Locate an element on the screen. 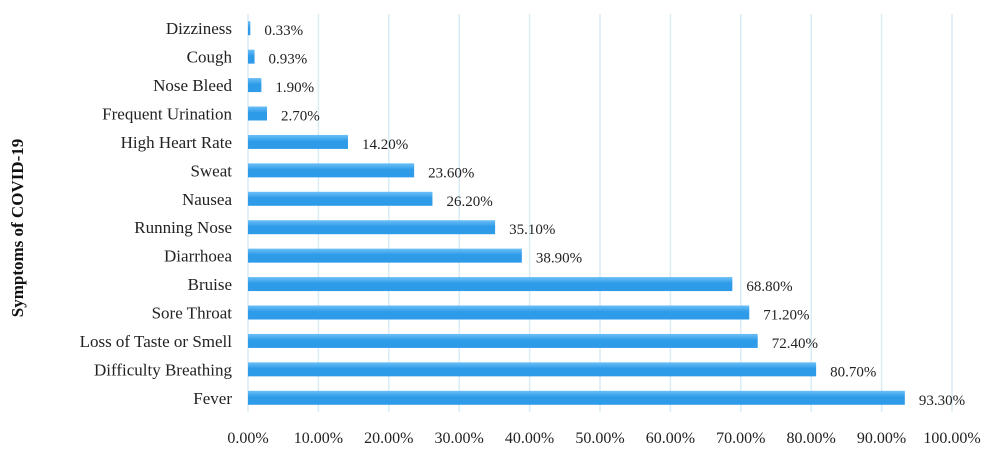 This screenshot has height=456, width=1000. data-label: 38.90% is located at coordinates (559, 259).